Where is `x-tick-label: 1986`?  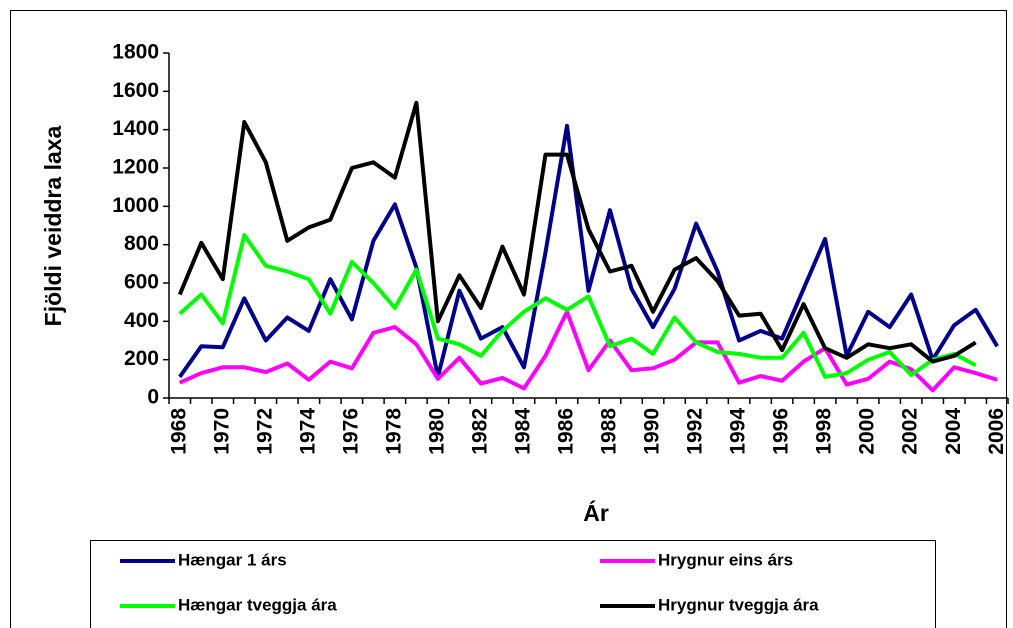
x-tick-label: 1986 is located at coordinates (566, 431).